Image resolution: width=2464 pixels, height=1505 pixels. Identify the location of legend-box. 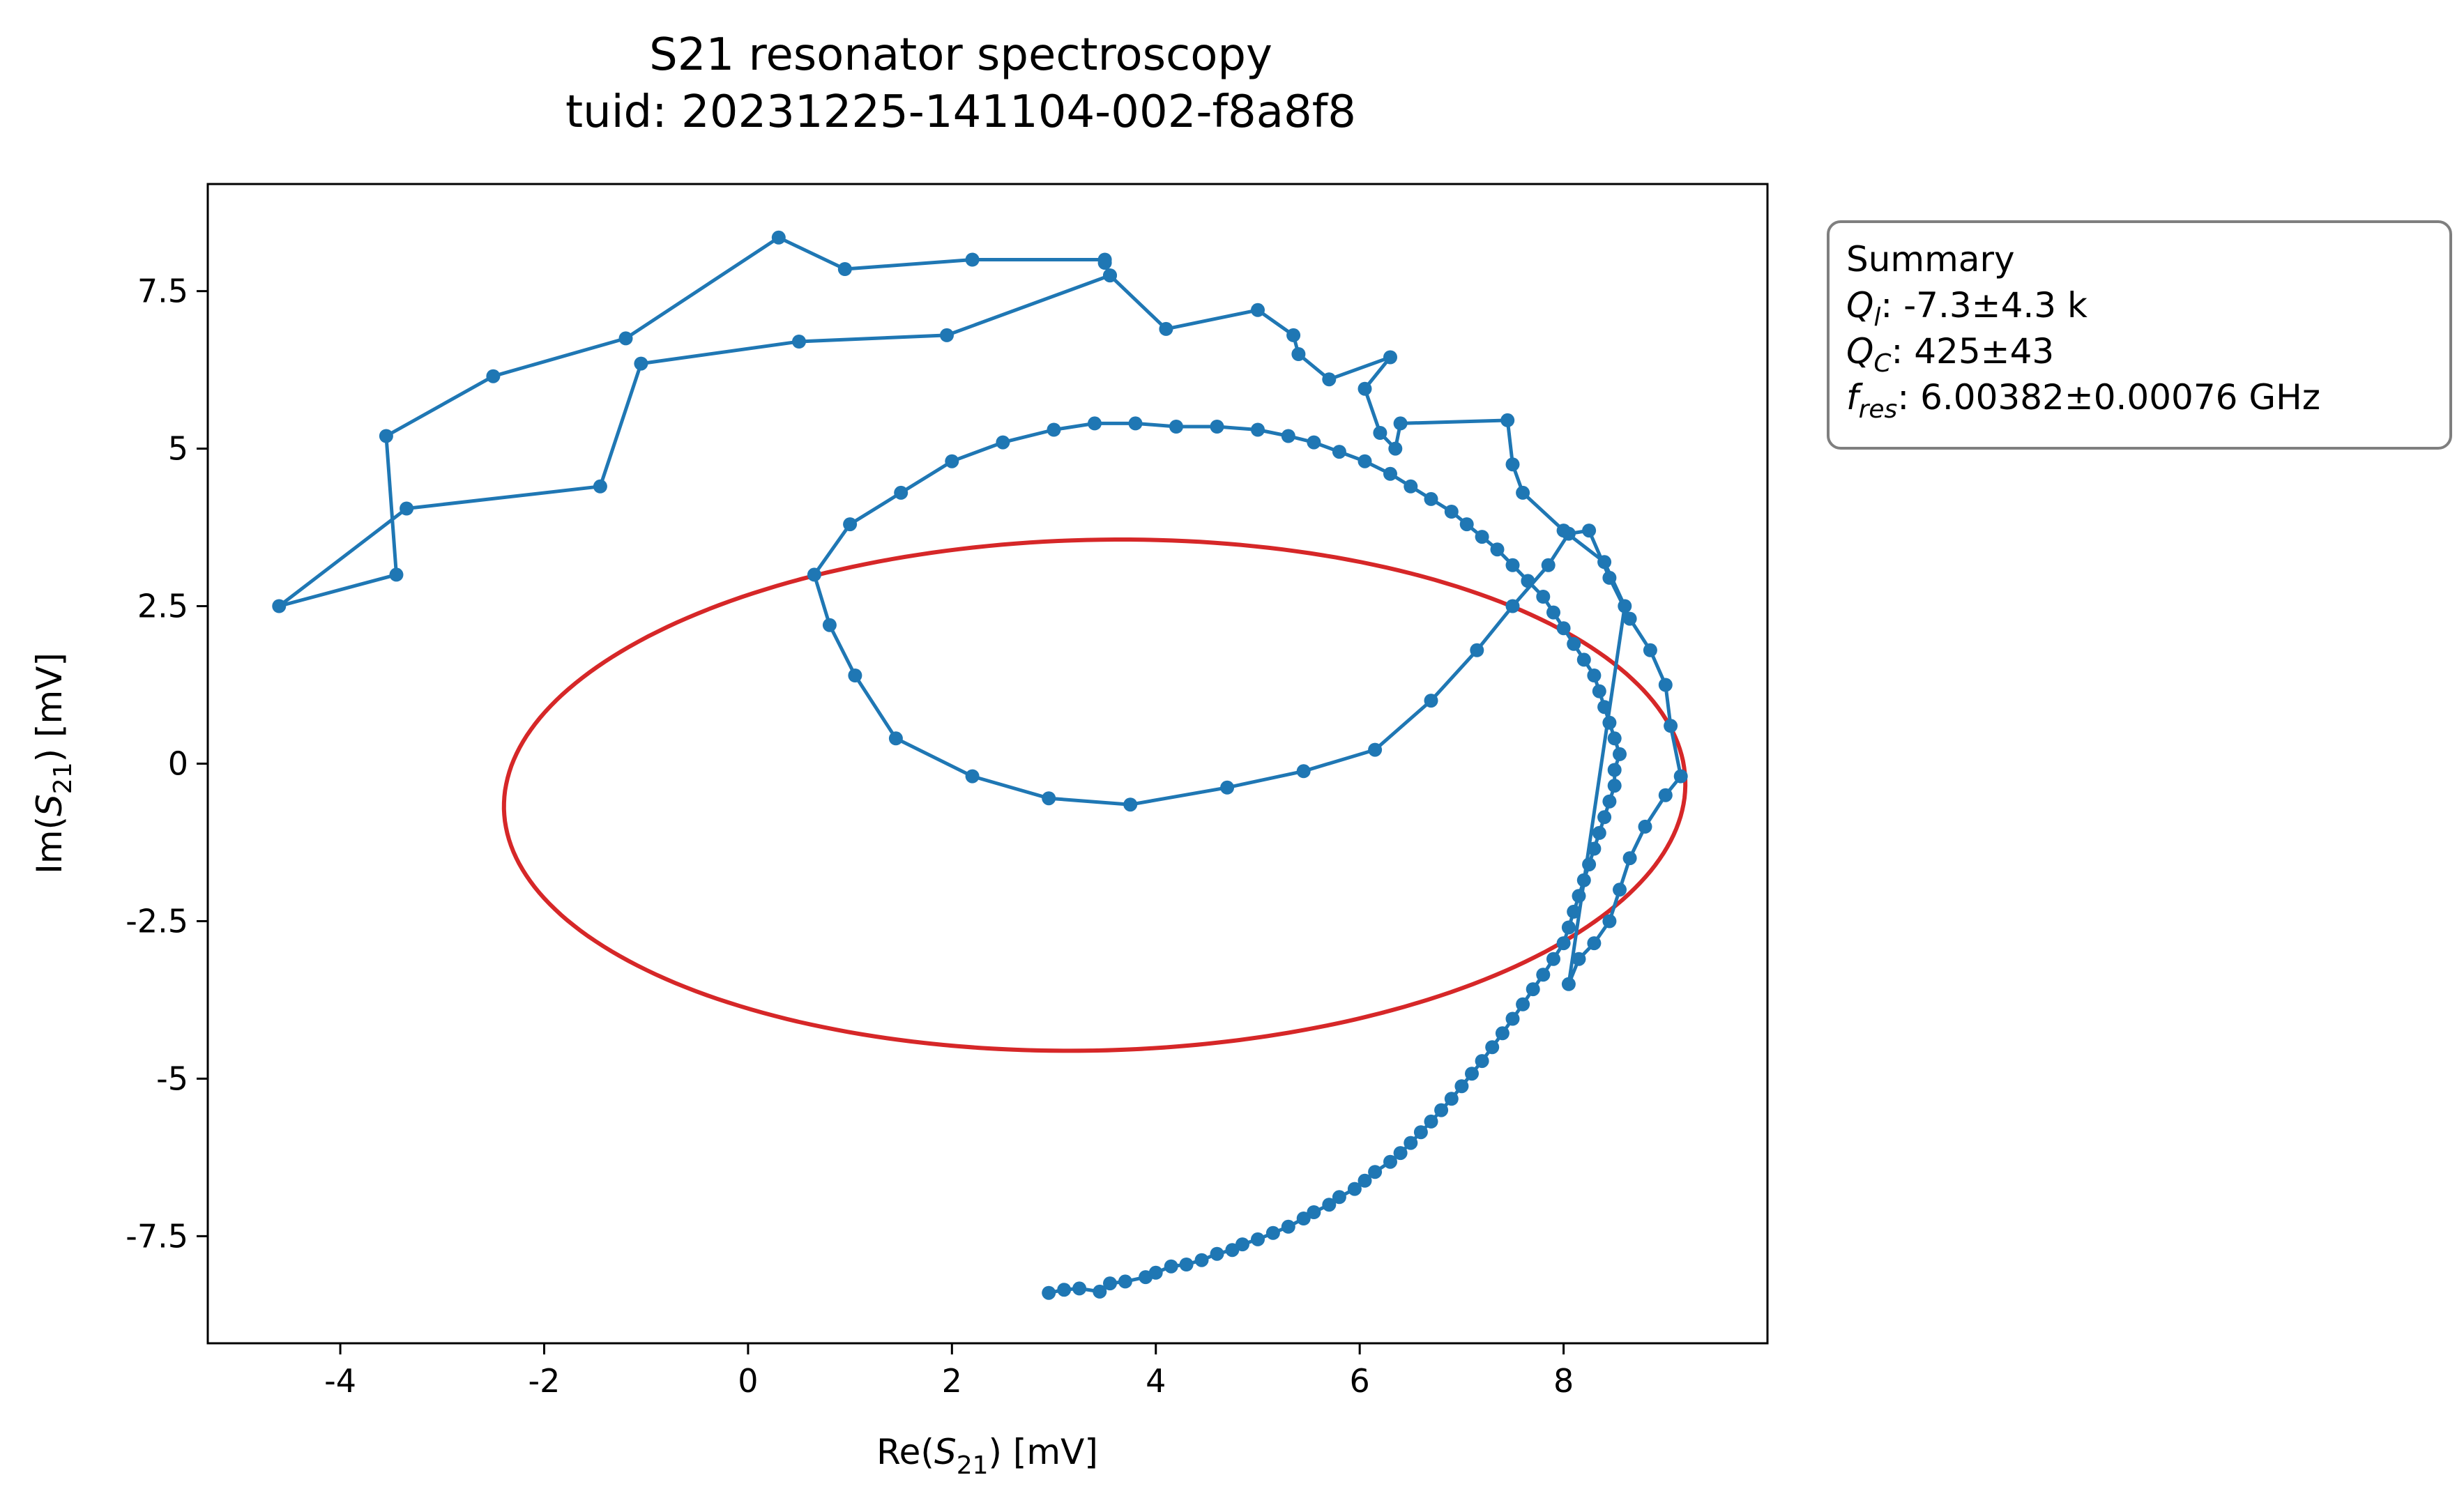
(2139, 335).